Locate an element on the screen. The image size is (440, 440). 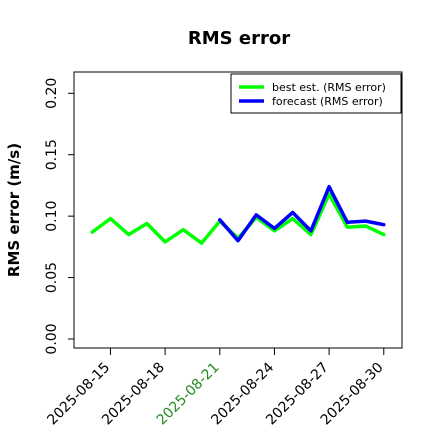
y-tick-label: 0.00 is located at coordinates (52, 338).